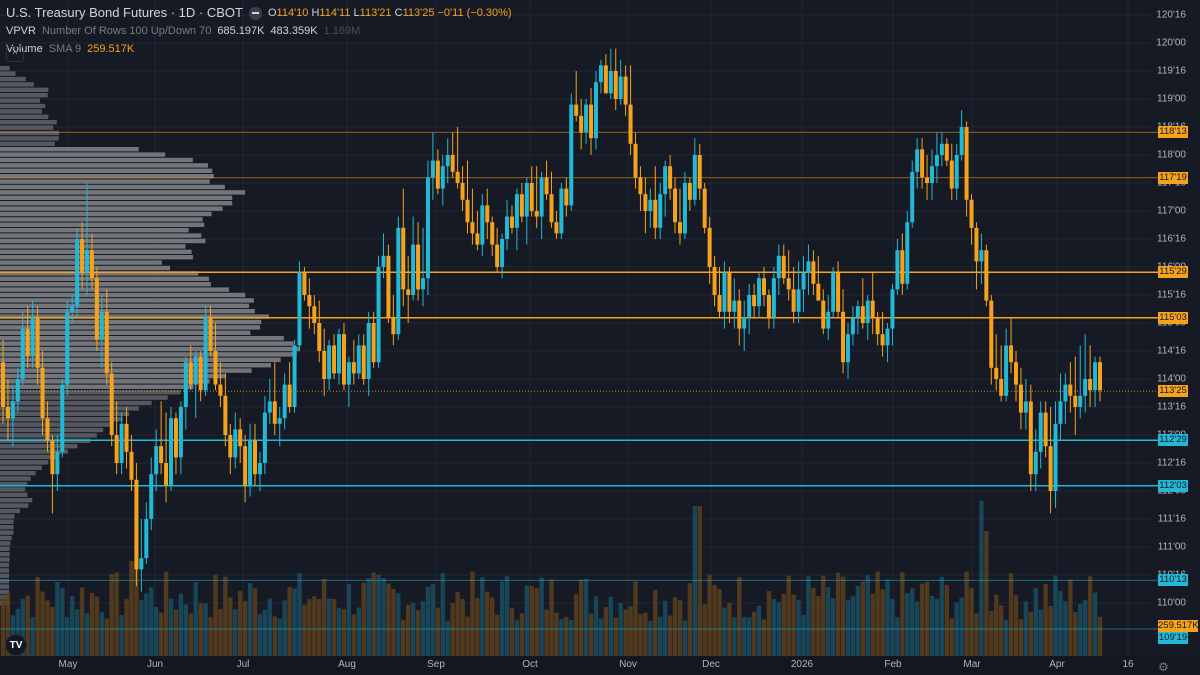 Image resolution: width=1200 pixels, height=675 pixels. I want to click on volume-params: SMA 9, so click(65, 49).